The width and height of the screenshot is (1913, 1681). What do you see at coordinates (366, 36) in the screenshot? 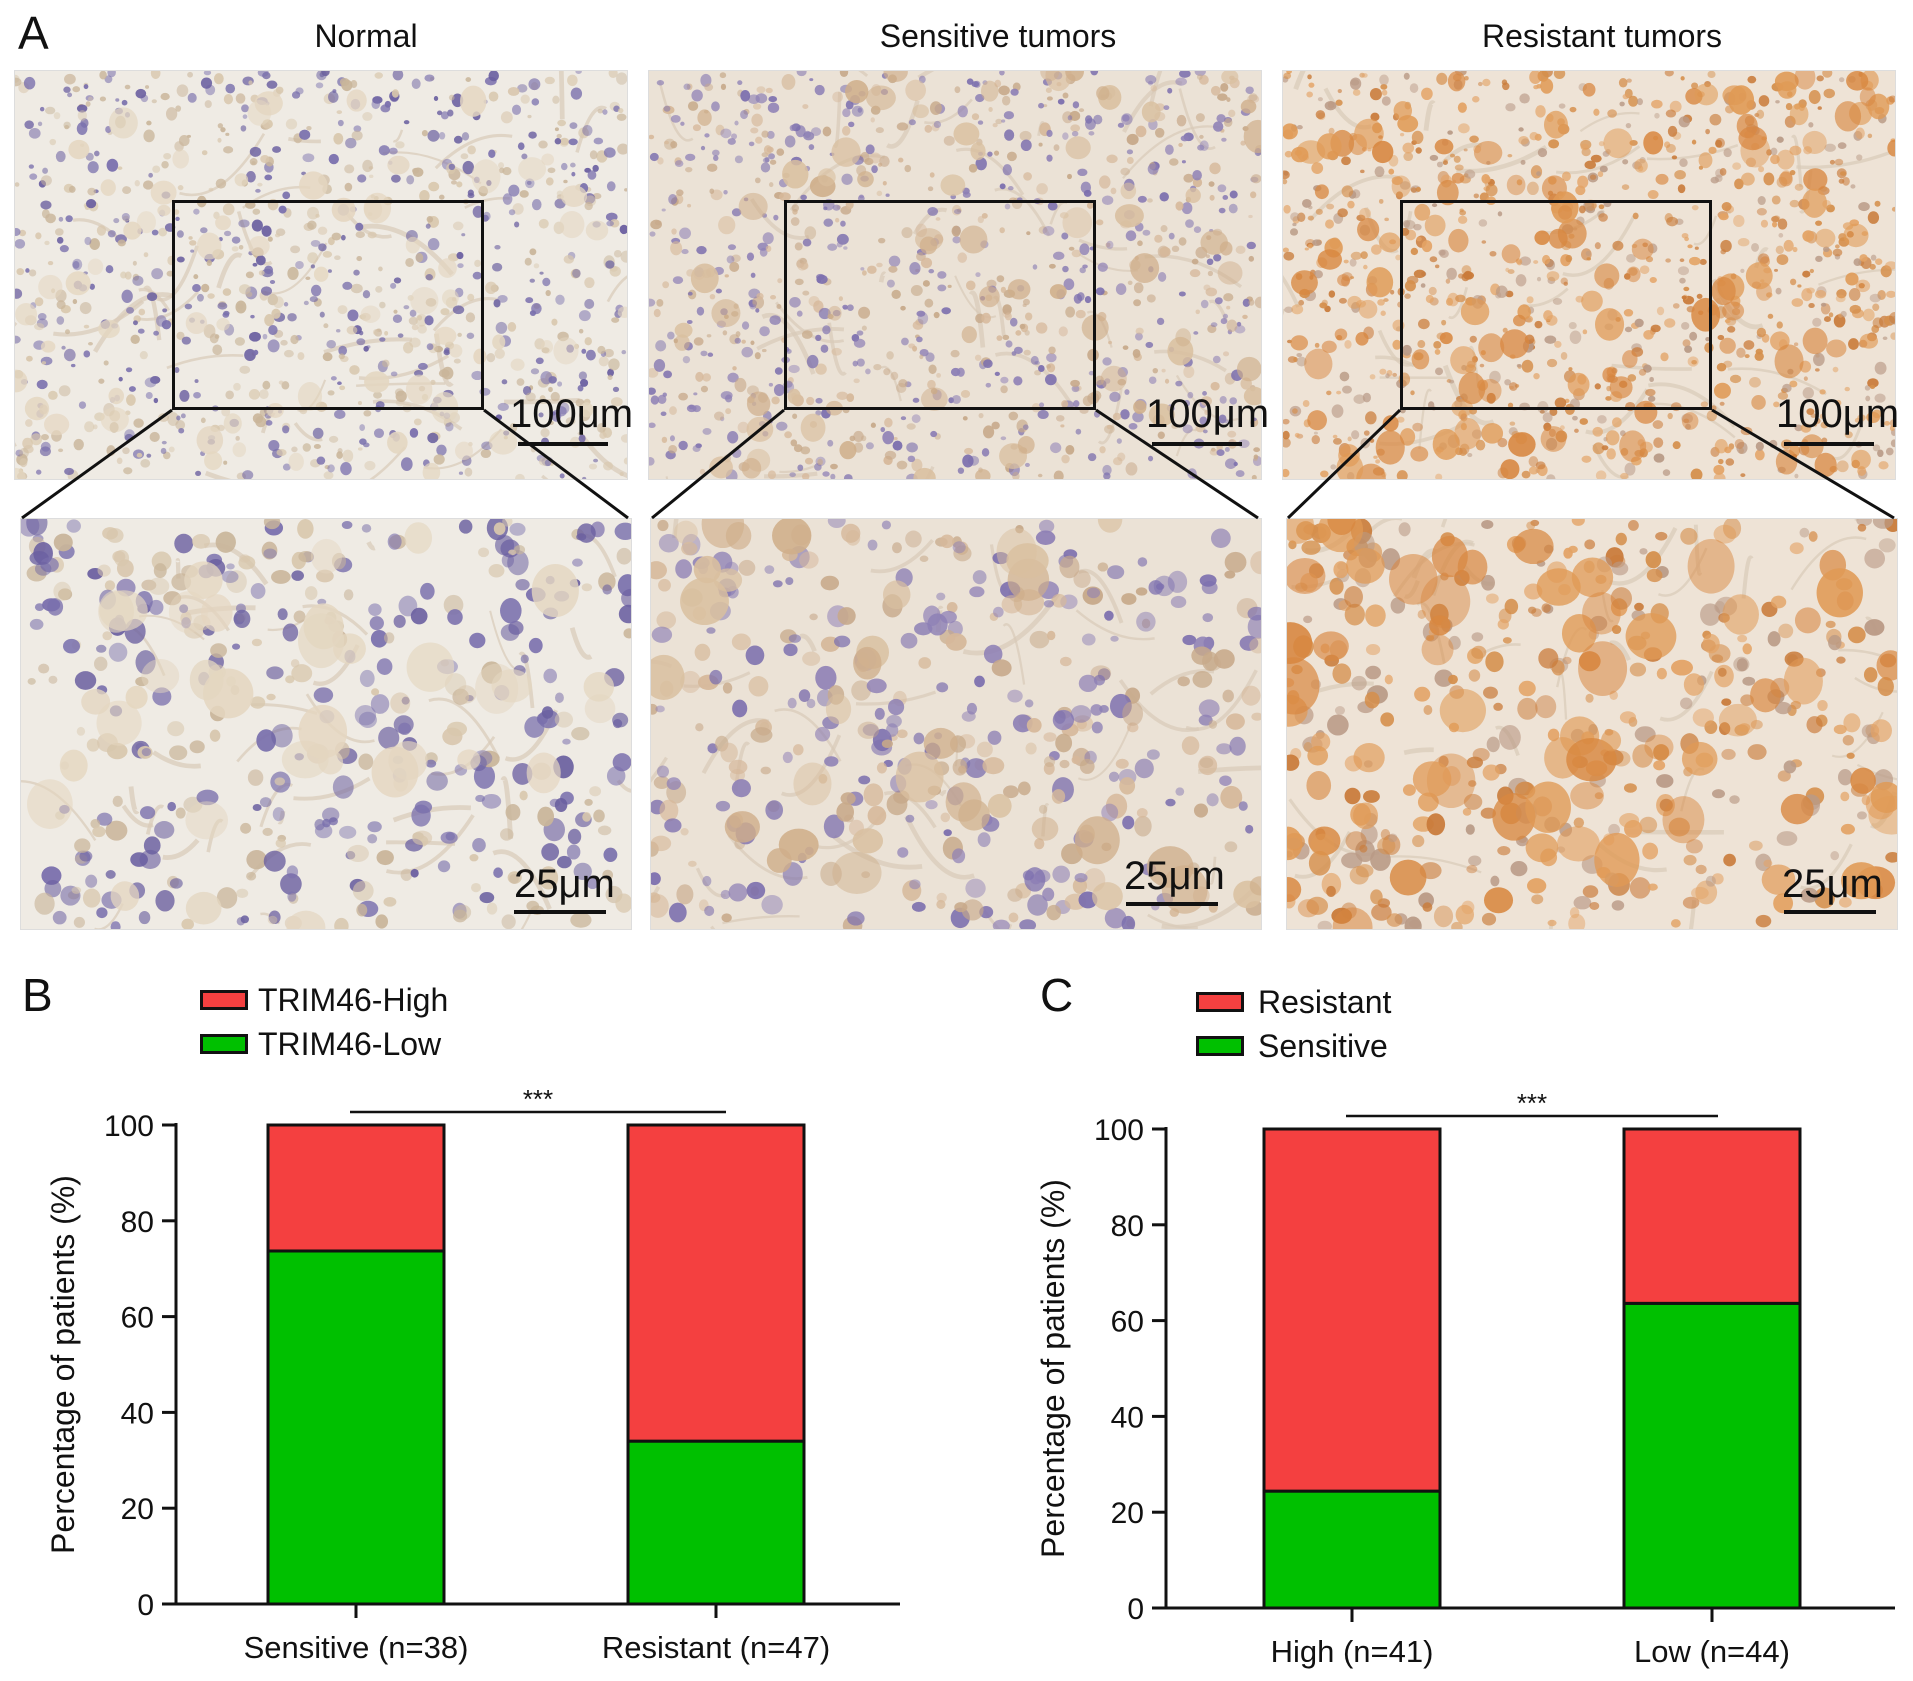
I see `column-title-normal: Normal` at bounding box center [366, 36].